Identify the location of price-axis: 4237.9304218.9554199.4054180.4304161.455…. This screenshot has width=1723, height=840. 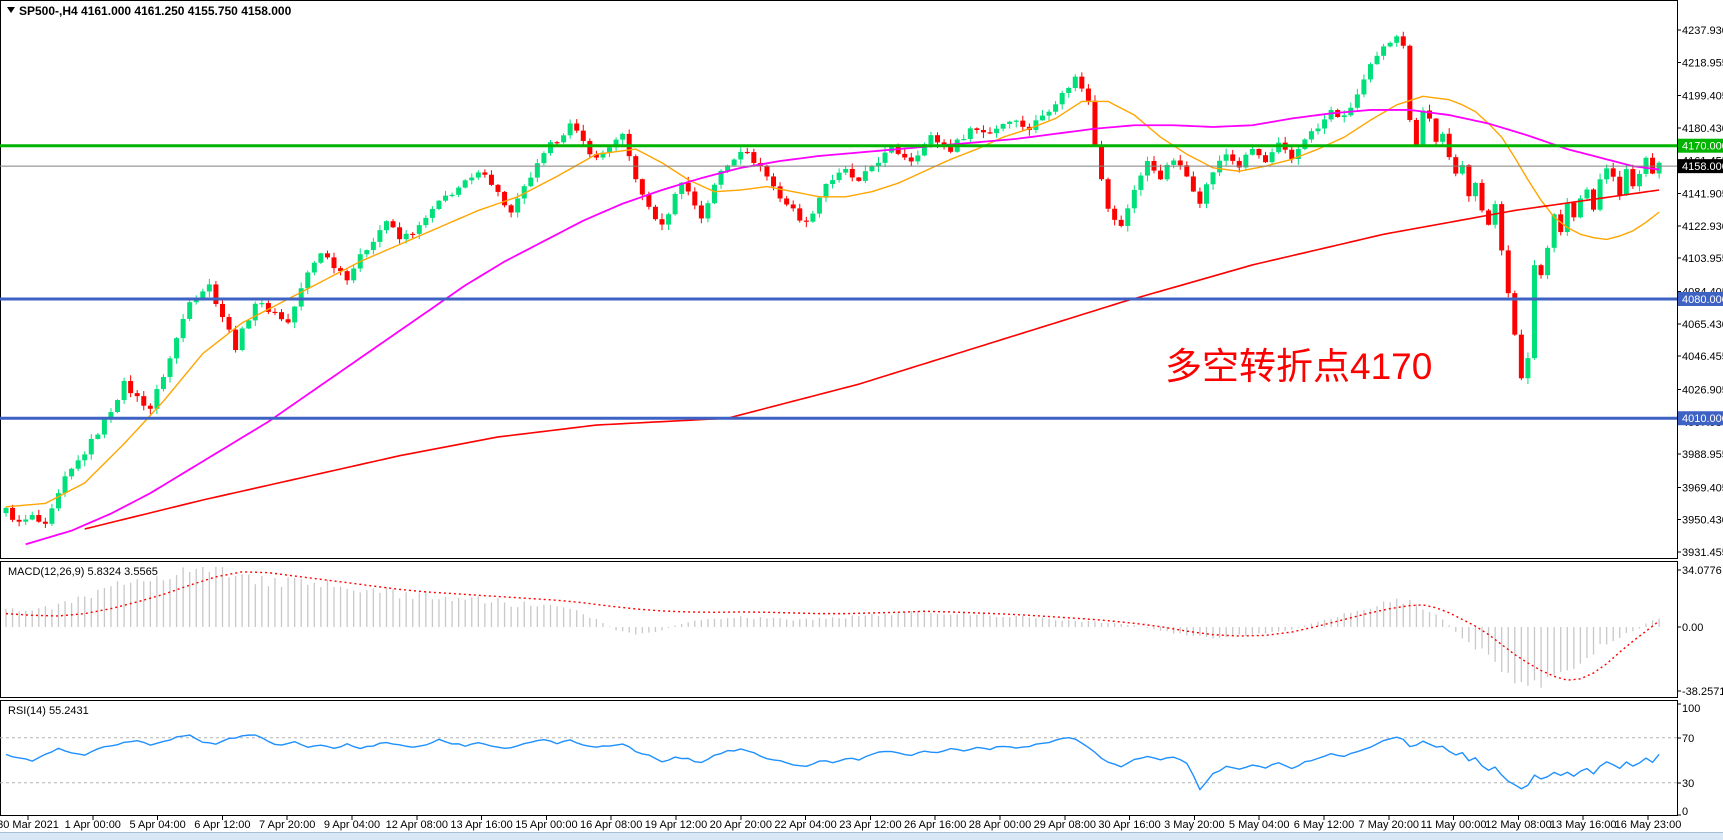
(1700, 292).